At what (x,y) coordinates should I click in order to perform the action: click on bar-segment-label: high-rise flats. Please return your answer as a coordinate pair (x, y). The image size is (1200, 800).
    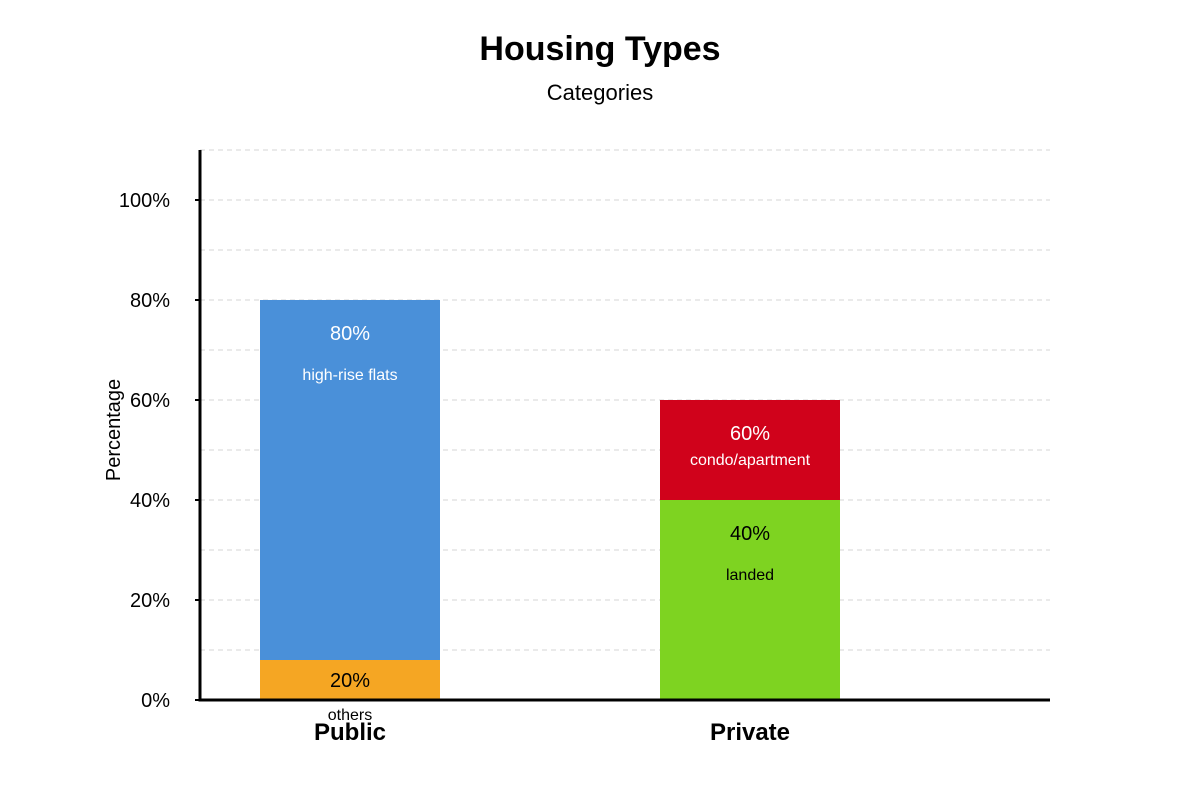
    Looking at the image, I should click on (349, 375).